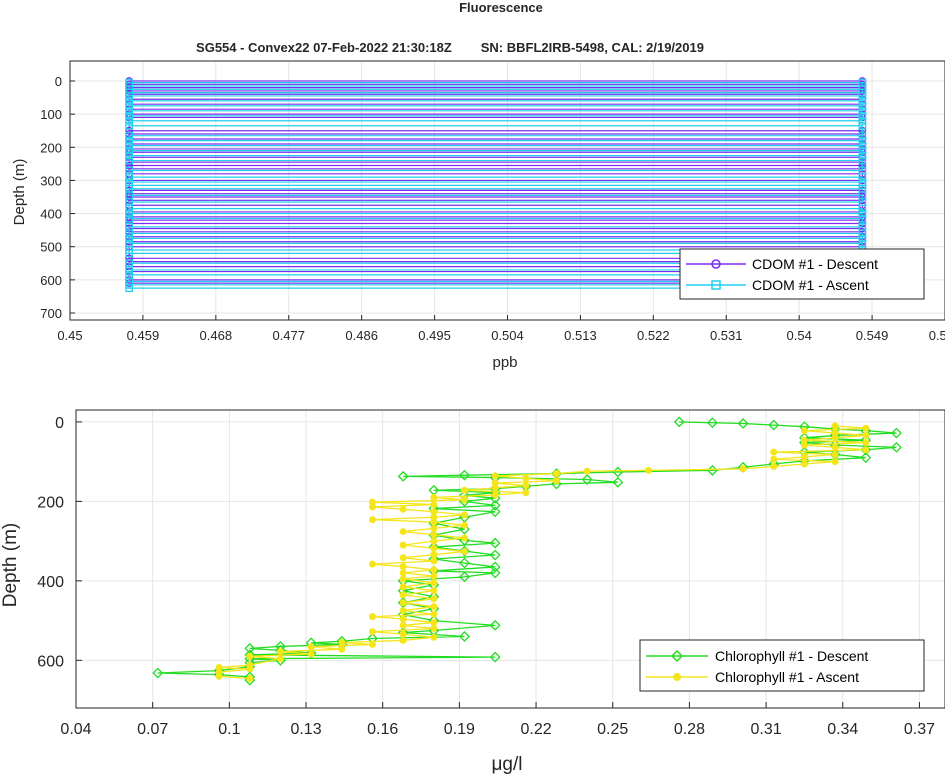  I want to click on chlorophyll-xtick-label: 0.13, so click(305, 729).